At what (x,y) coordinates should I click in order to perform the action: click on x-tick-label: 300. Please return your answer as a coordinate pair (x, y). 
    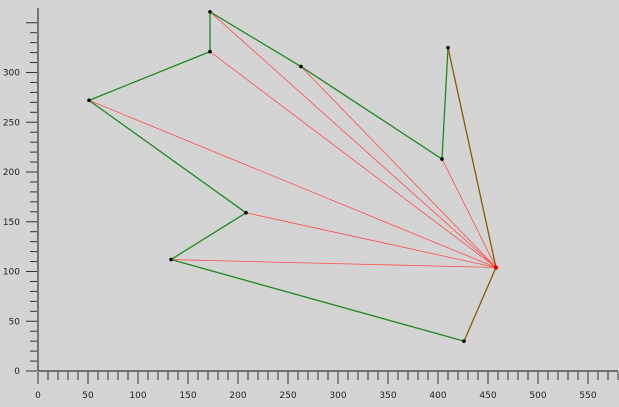
    Looking at the image, I should click on (337, 396).